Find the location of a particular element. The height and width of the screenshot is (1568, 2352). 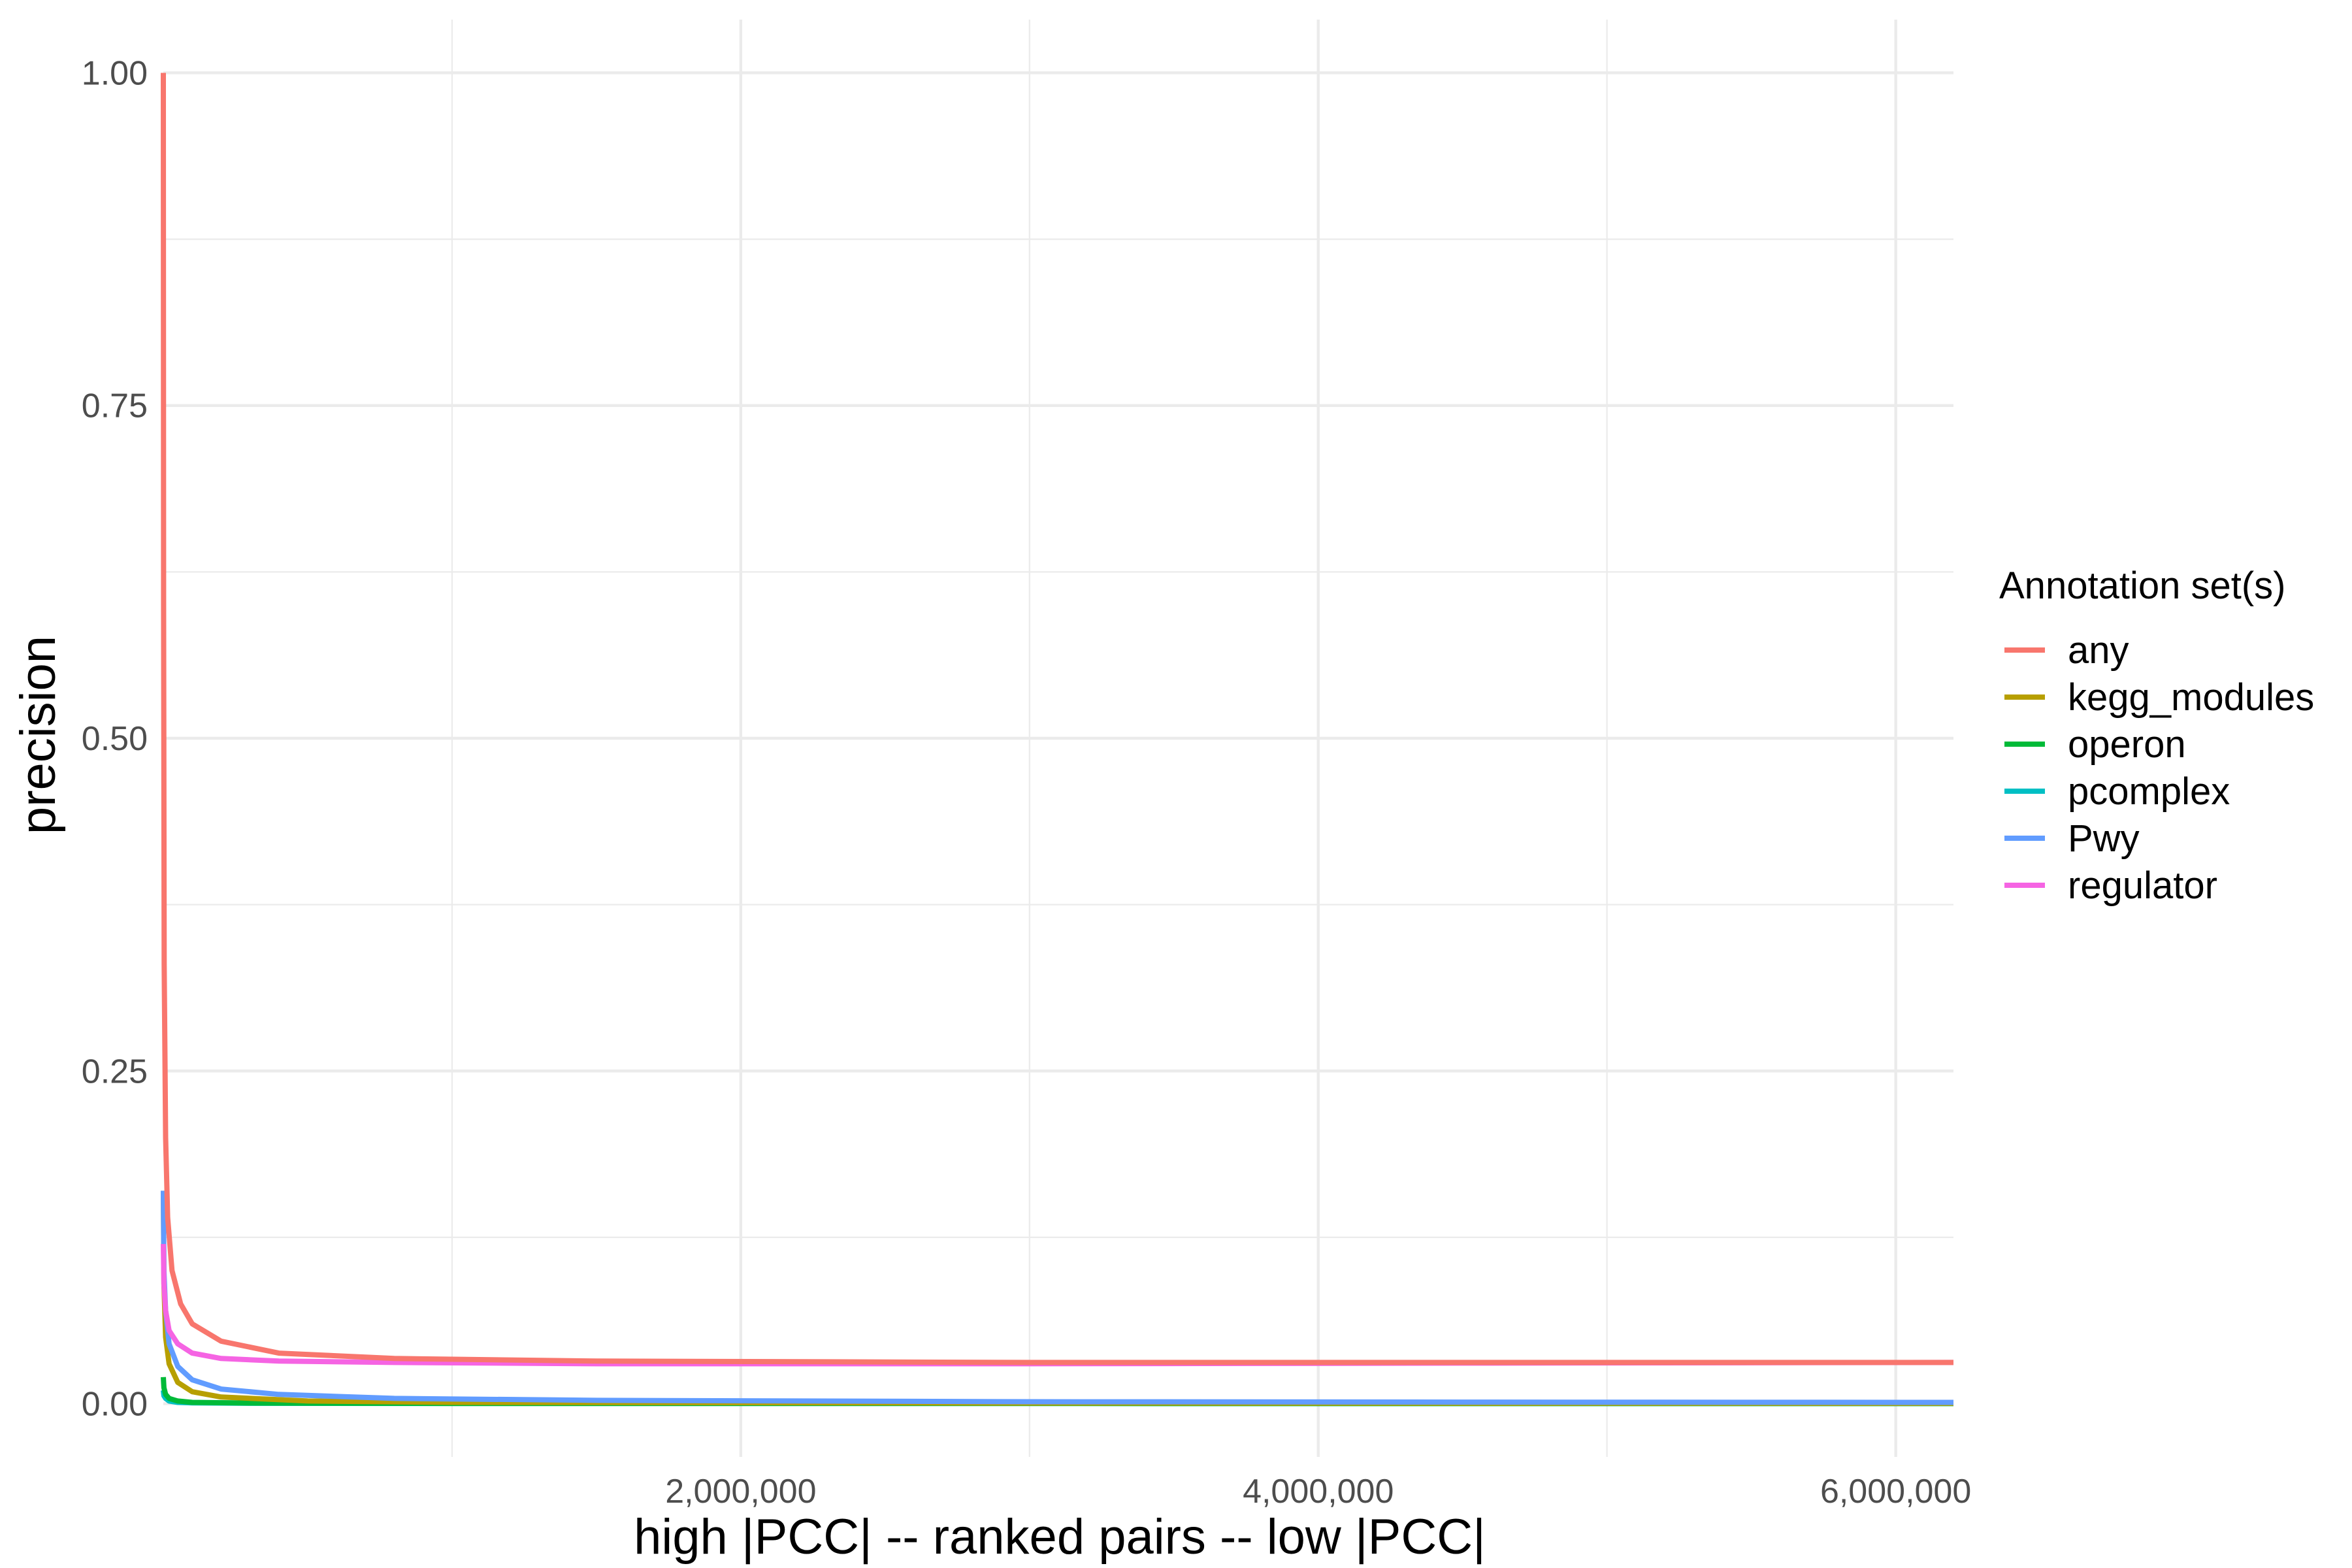

y-tick-label: 0.75 is located at coordinates (115, 406).